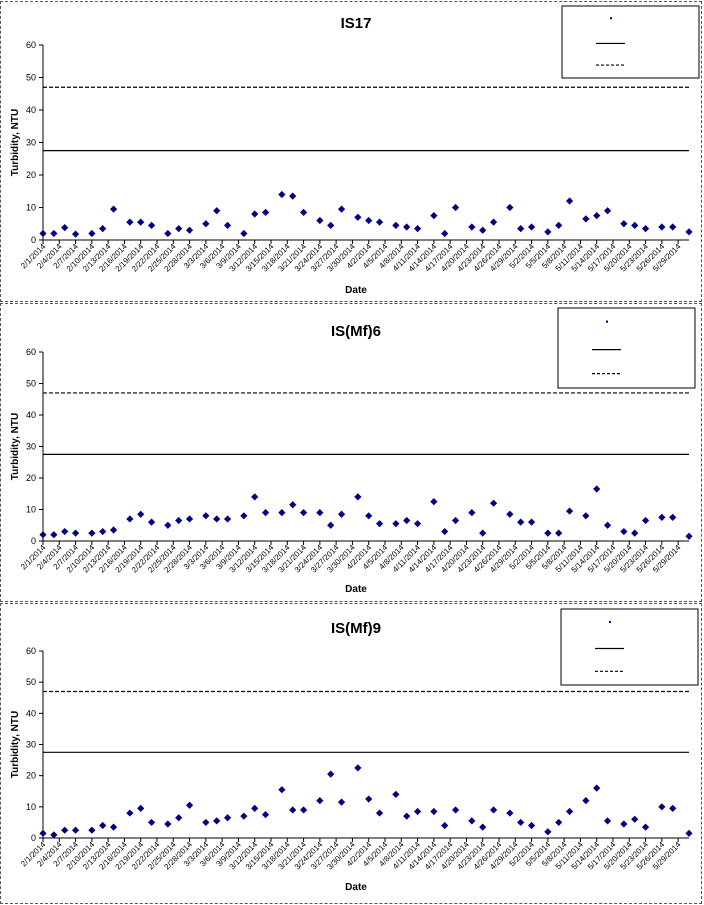 The image size is (704, 905). What do you see at coordinates (31, 208) in the screenshot?
I see `y-tick-label: 10` at bounding box center [31, 208].